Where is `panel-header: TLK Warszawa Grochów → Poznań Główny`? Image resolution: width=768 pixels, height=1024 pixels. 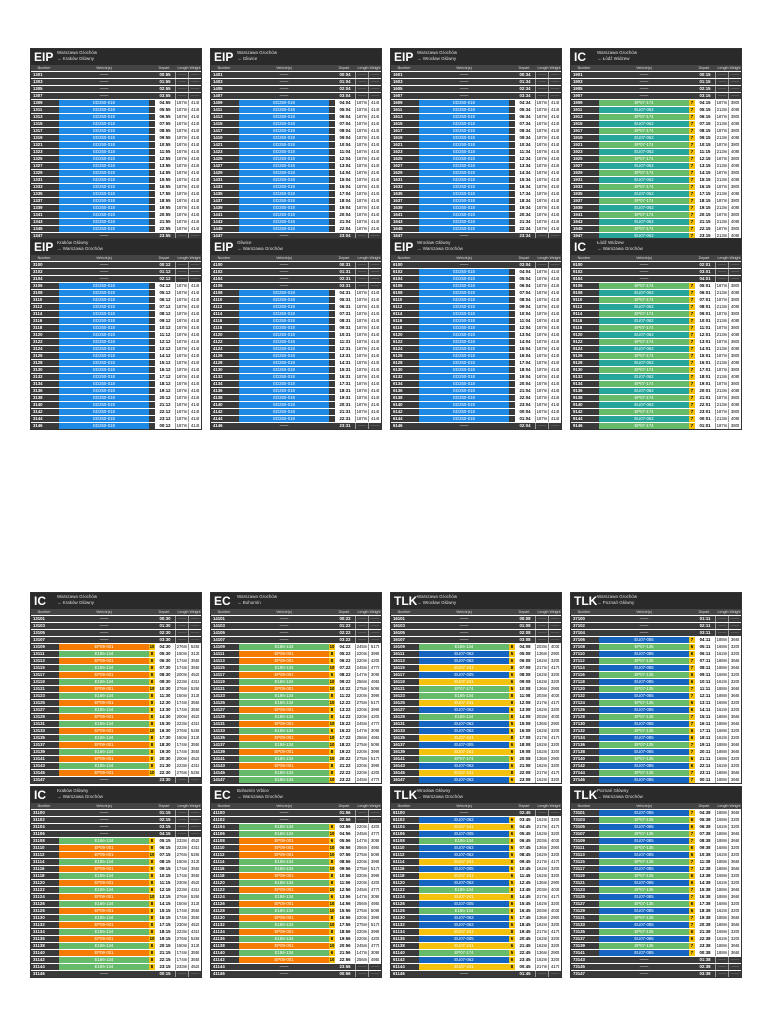
panel-header: TLK Warszawa Grochów → Poznań Główny is located at coordinates (656, 601).